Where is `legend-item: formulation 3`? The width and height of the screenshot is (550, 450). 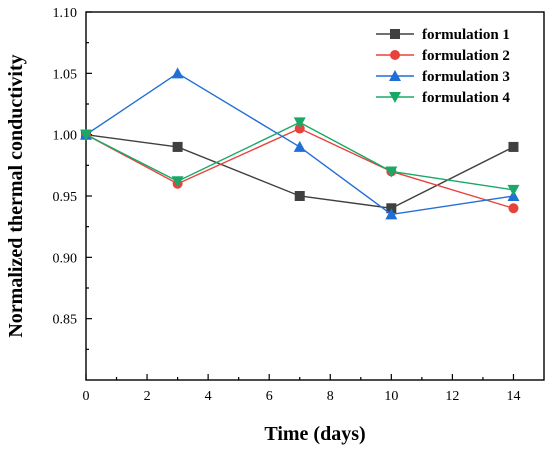
legend-item: formulation 3 is located at coordinates (443, 77).